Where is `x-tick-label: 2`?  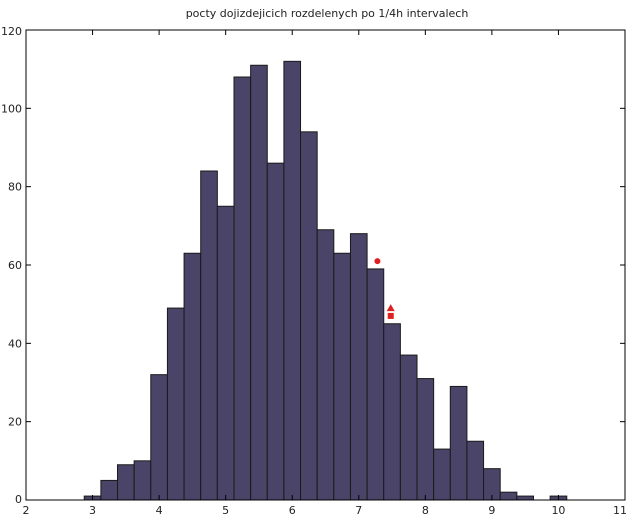
x-tick-label: 2 is located at coordinates (26, 510).